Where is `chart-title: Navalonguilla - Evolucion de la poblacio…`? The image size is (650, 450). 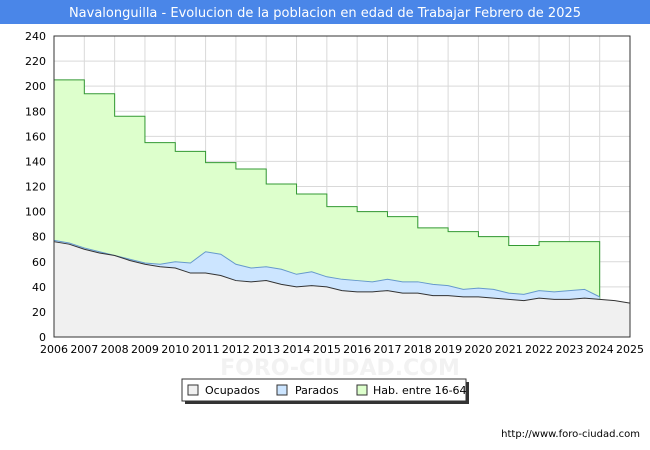 chart-title: Navalonguilla - Evolucion de la poblacio… is located at coordinates (325, 13).